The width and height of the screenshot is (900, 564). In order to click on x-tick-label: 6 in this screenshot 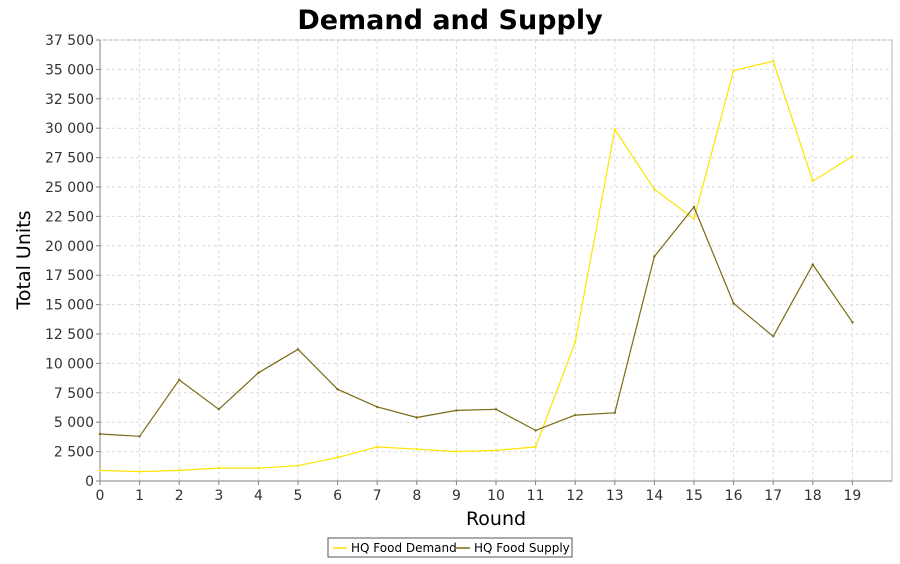, I will do `click(337, 496)`.